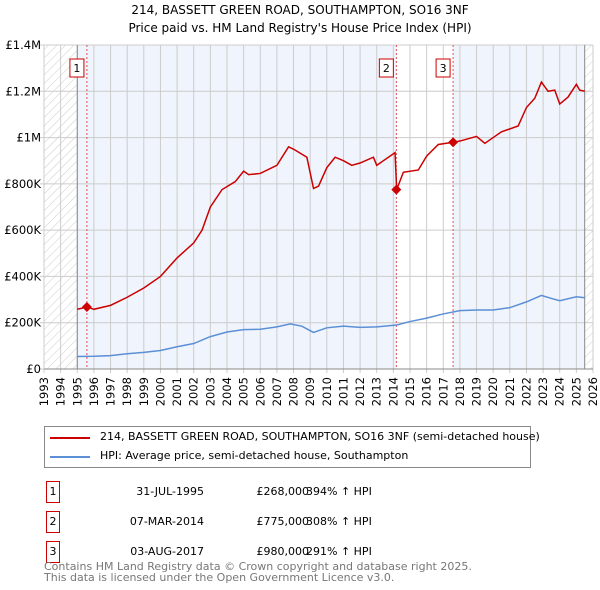 The image size is (600, 590). Describe the element at coordinates (377, 391) in the screenshot. I see `x-tick-label: 2013` at that location.